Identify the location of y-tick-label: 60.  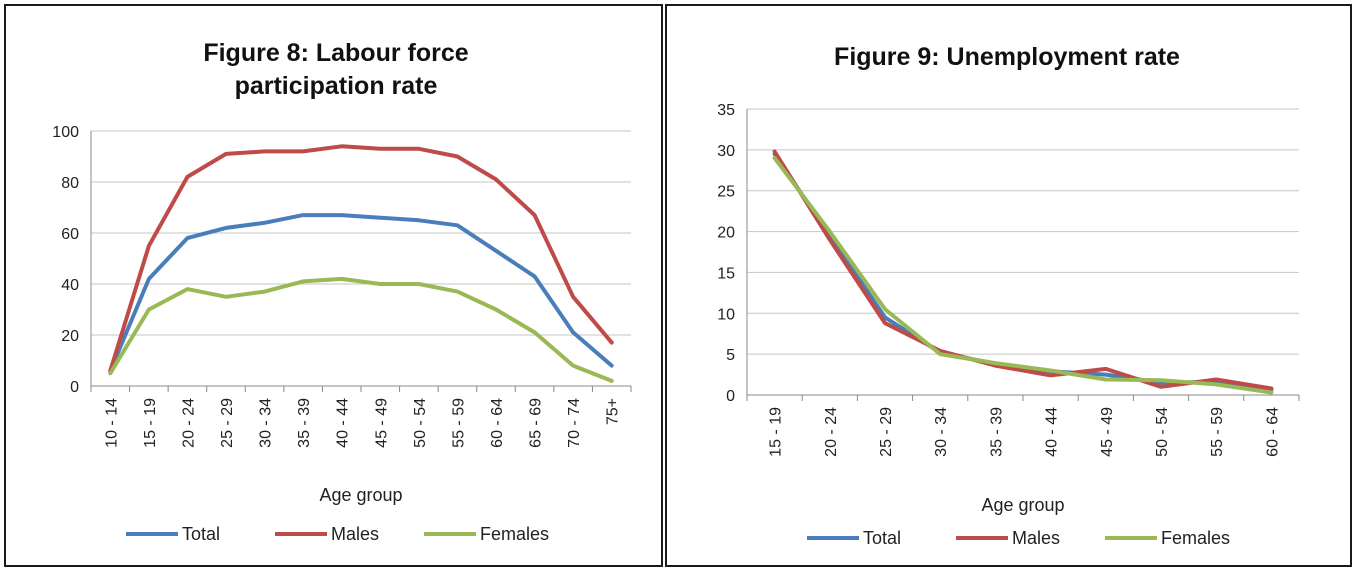
(70, 234).